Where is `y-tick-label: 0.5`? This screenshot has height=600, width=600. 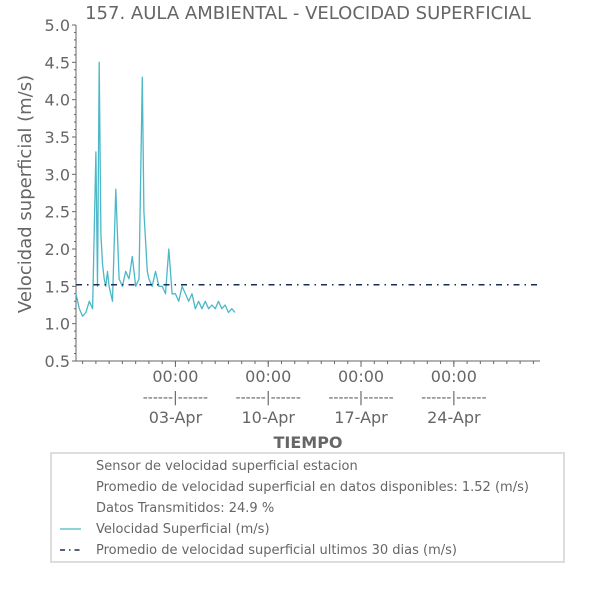 y-tick-label: 0.5 is located at coordinates (57, 361).